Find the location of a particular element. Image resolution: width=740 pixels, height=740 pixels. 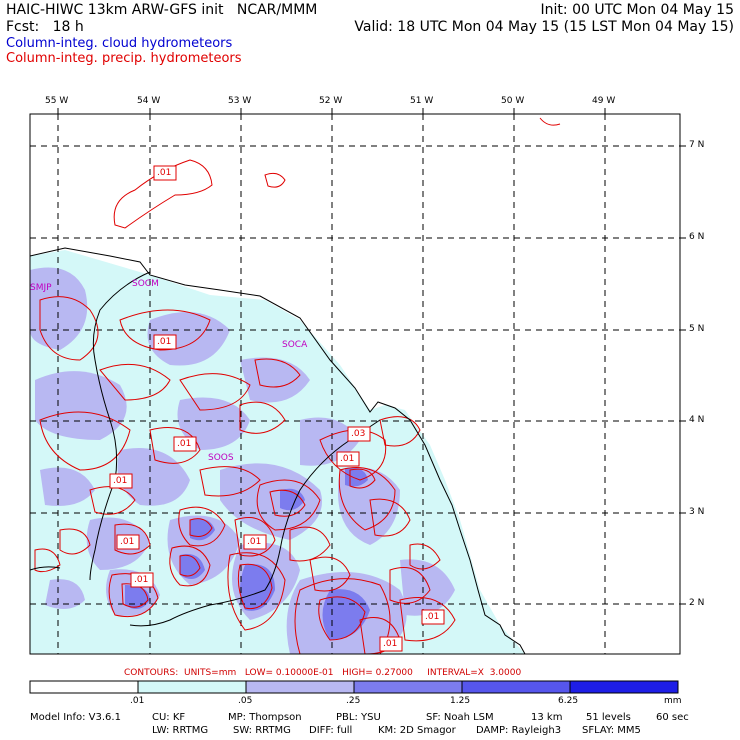

lon-label-49w: 49 W is located at coordinates (604, 101).